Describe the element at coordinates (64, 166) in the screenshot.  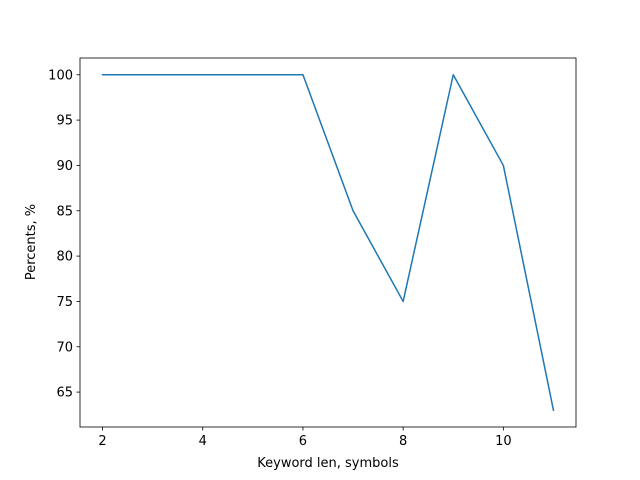
I see `y-tick-label-90: 90` at that location.